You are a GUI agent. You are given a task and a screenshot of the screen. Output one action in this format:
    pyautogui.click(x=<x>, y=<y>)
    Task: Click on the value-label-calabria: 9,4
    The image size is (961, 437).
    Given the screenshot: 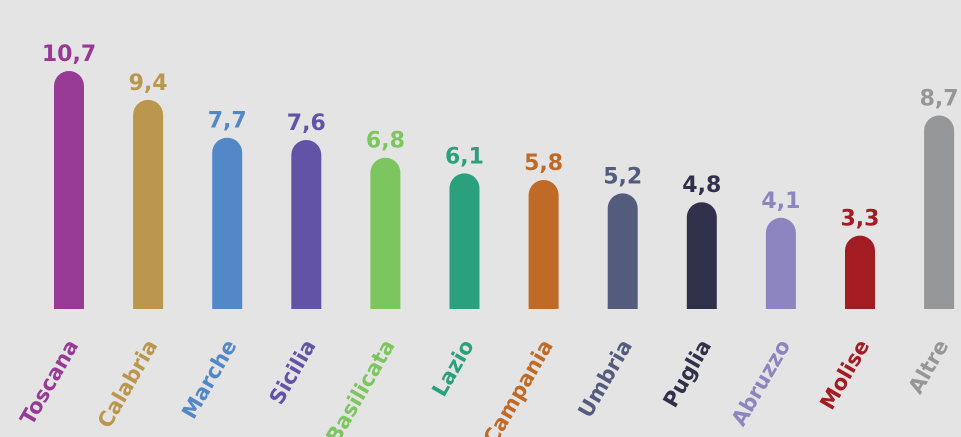 What is the action you would take?
    pyautogui.click(x=148, y=83)
    